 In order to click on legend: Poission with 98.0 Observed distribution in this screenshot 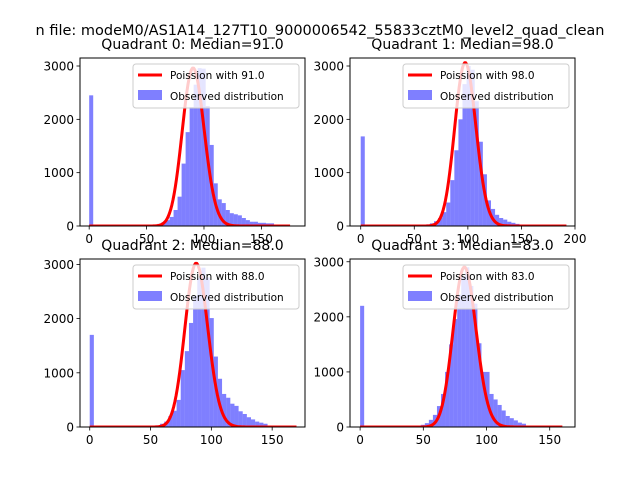, I will do `click(486, 86)`.